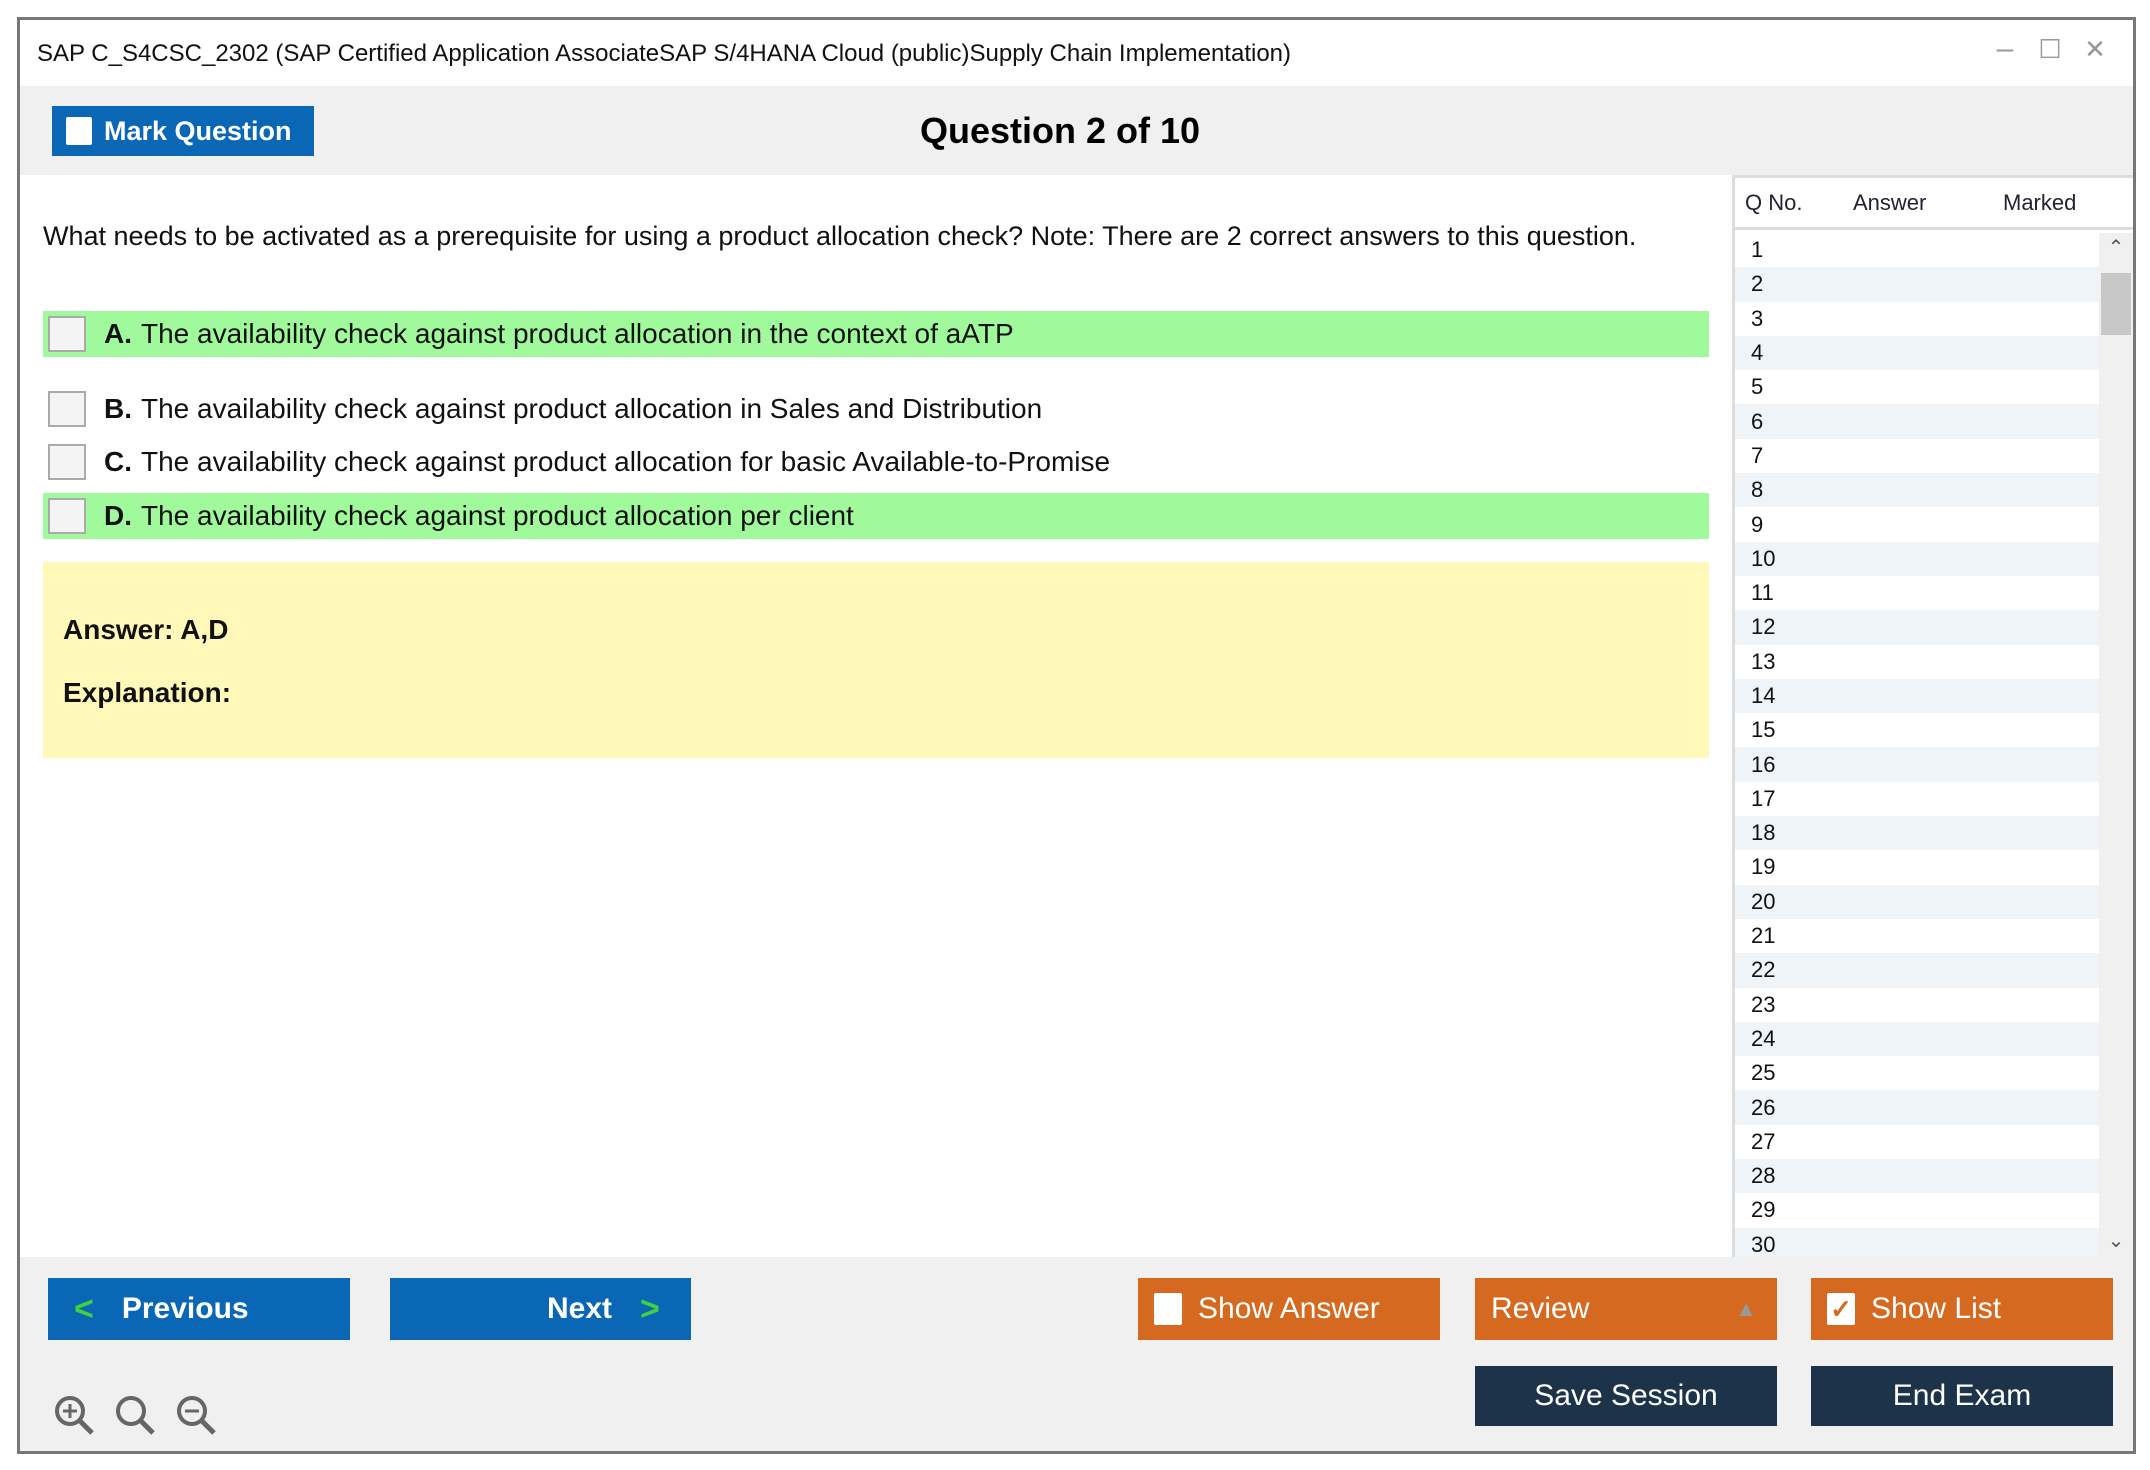  Describe the element at coordinates (540, 1309) in the screenshot. I see `next-button: Next >` at that location.